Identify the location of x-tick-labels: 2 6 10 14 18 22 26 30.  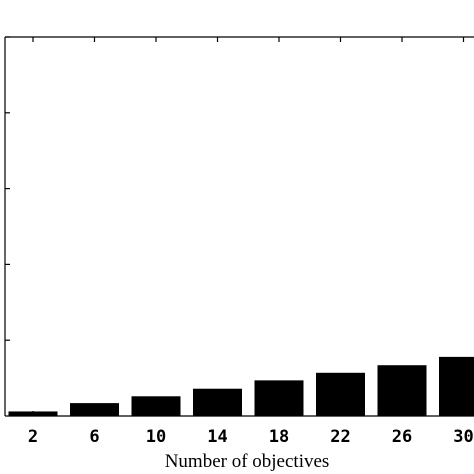
(251, 437).